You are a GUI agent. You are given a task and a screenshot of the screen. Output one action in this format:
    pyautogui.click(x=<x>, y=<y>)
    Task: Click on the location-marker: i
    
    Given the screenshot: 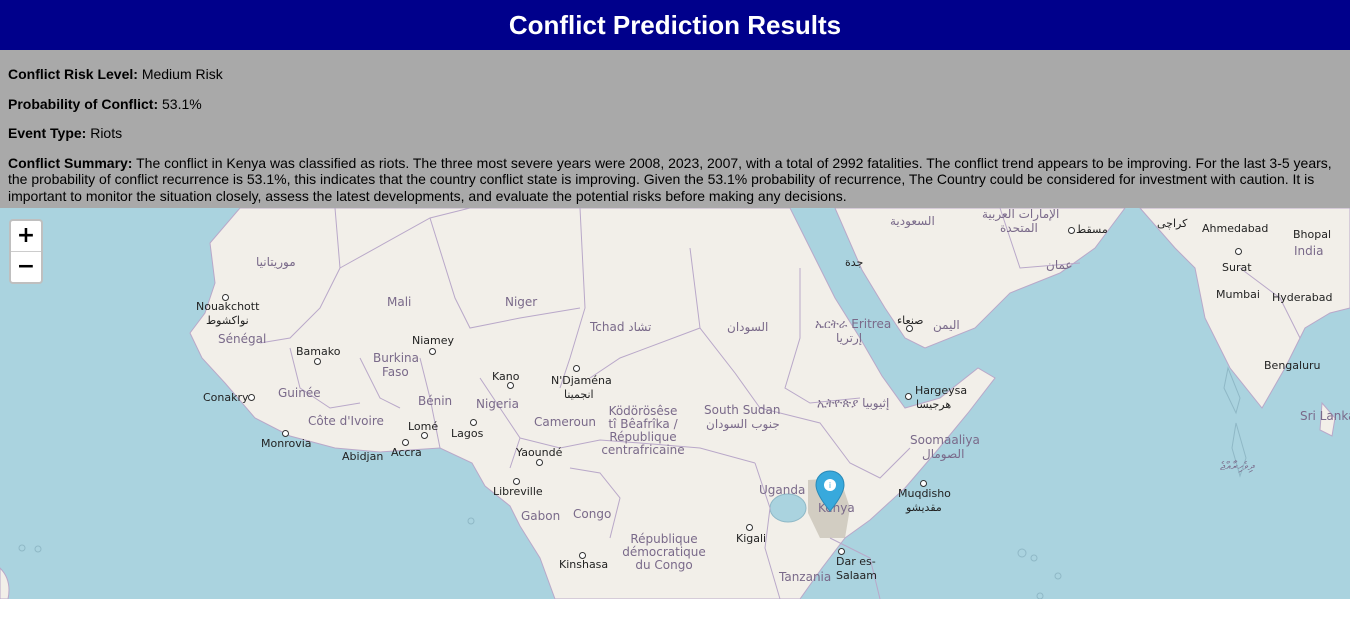 What is the action you would take?
    pyautogui.click(x=830, y=493)
    